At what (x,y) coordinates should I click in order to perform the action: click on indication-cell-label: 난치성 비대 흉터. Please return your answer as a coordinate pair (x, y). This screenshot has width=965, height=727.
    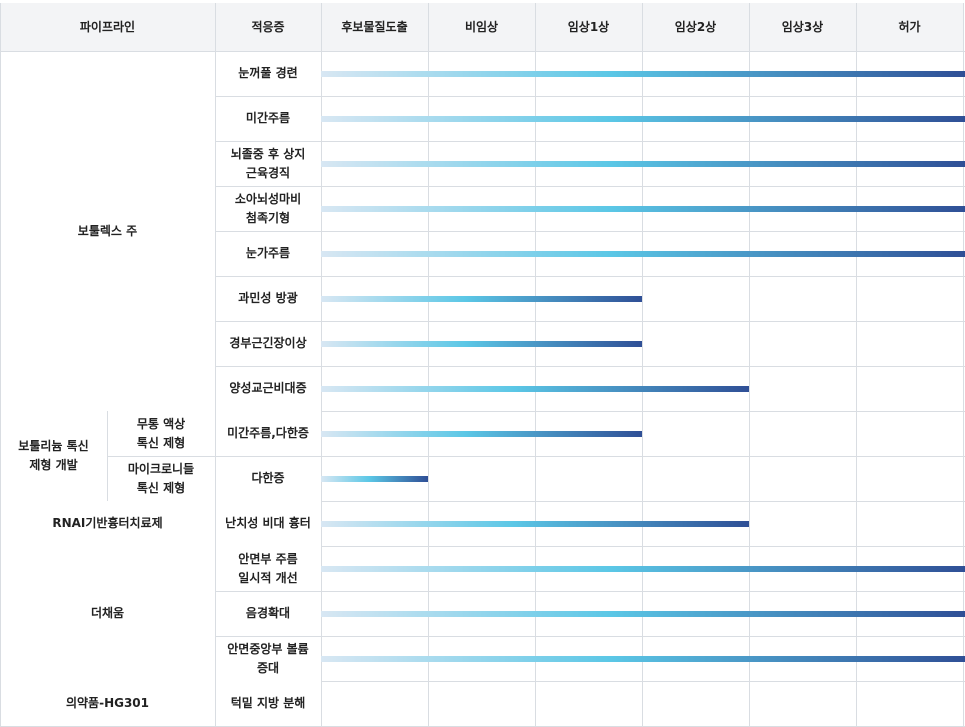
    Looking at the image, I should click on (268, 523).